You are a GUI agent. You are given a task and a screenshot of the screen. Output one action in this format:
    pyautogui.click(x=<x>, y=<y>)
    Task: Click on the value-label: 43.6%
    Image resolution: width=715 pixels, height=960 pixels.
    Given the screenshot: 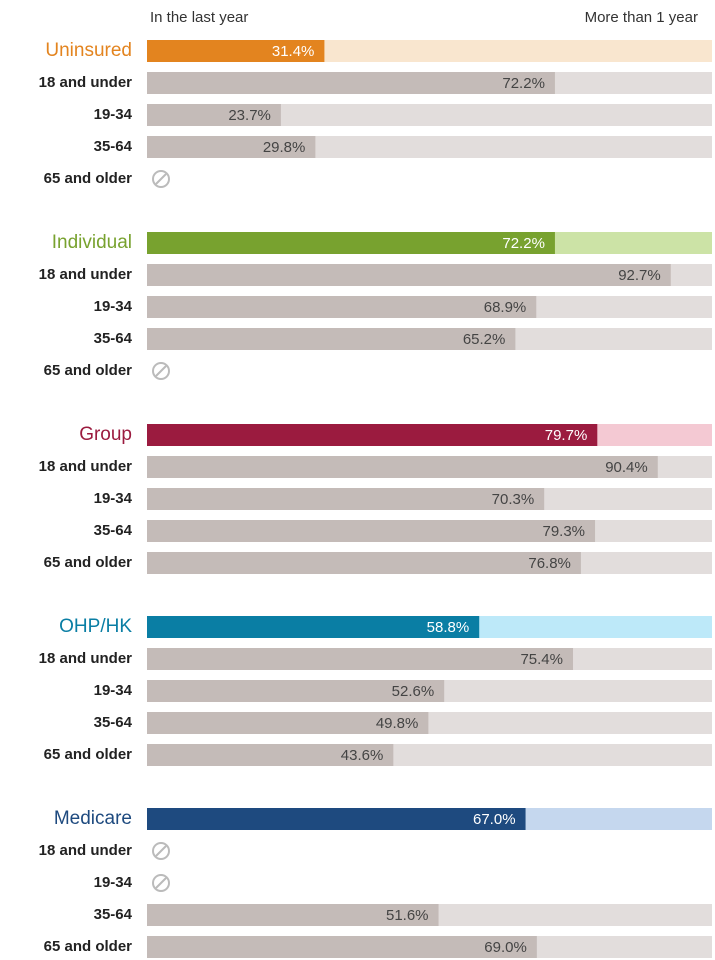 What is the action you would take?
    pyautogui.click(x=362, y=755)
    